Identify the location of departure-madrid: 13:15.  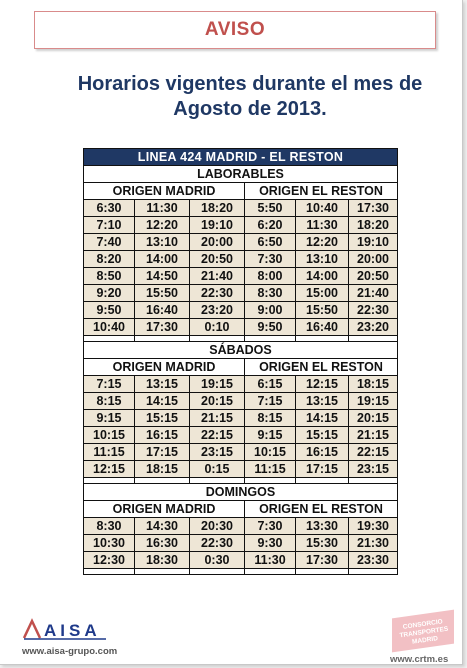
(162, 384).